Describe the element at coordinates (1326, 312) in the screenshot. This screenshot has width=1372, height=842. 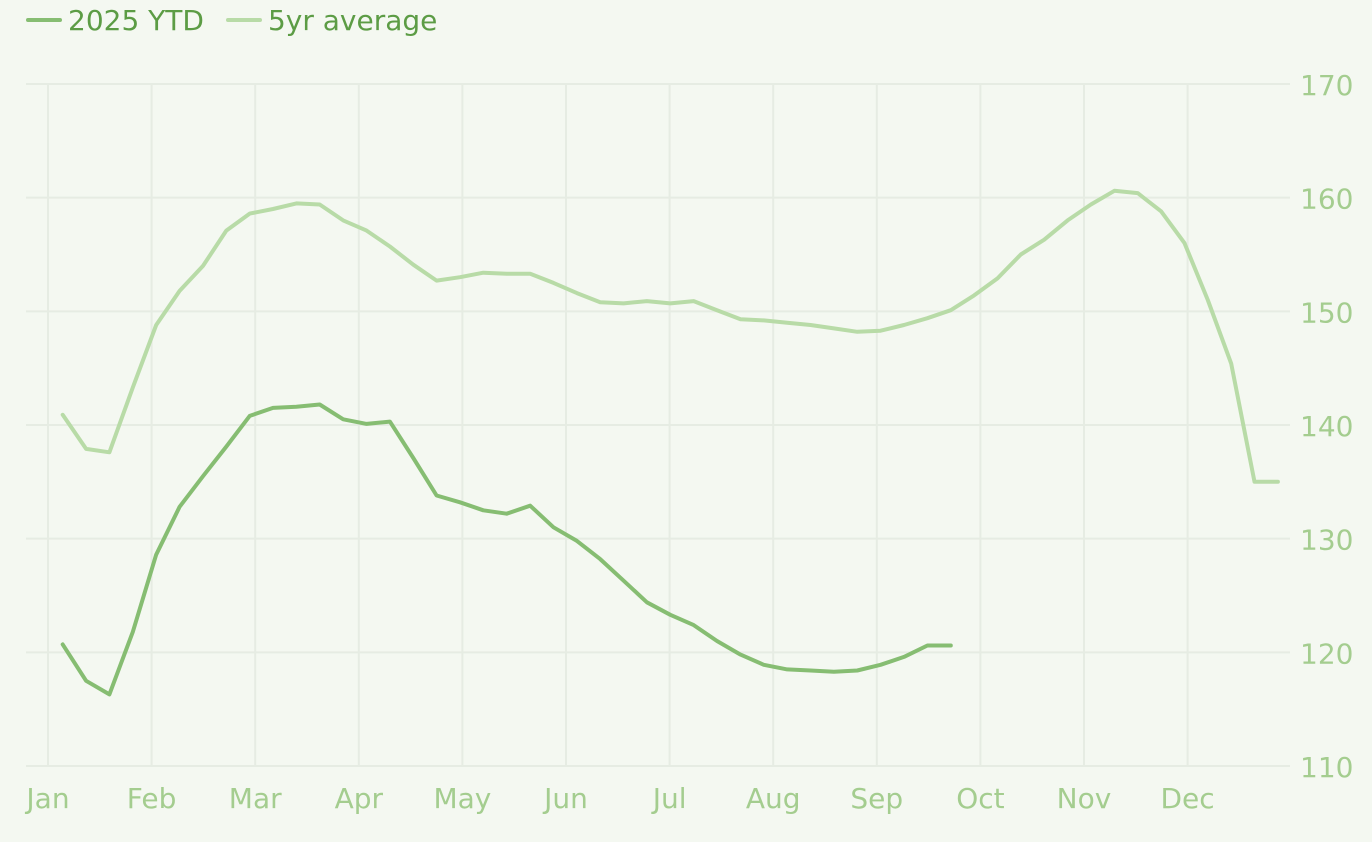
I see `y-tick-label-150: 150` at that location.